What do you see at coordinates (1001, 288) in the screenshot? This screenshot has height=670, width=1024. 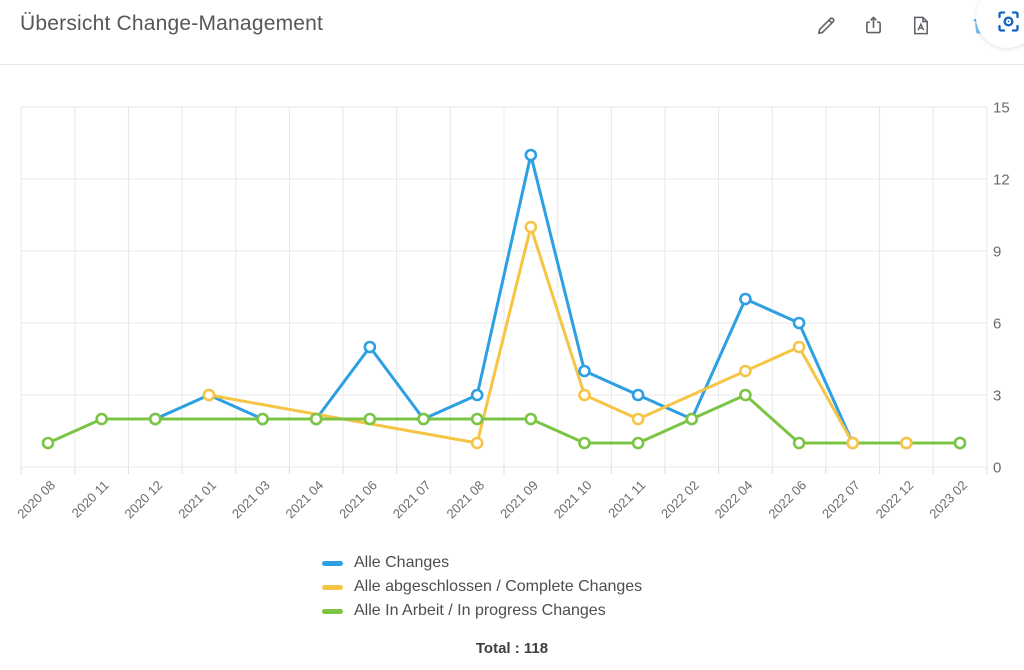 I see `y-axis-labels: 0 3 6 9 12 15` at bounding box center [1001, 288].